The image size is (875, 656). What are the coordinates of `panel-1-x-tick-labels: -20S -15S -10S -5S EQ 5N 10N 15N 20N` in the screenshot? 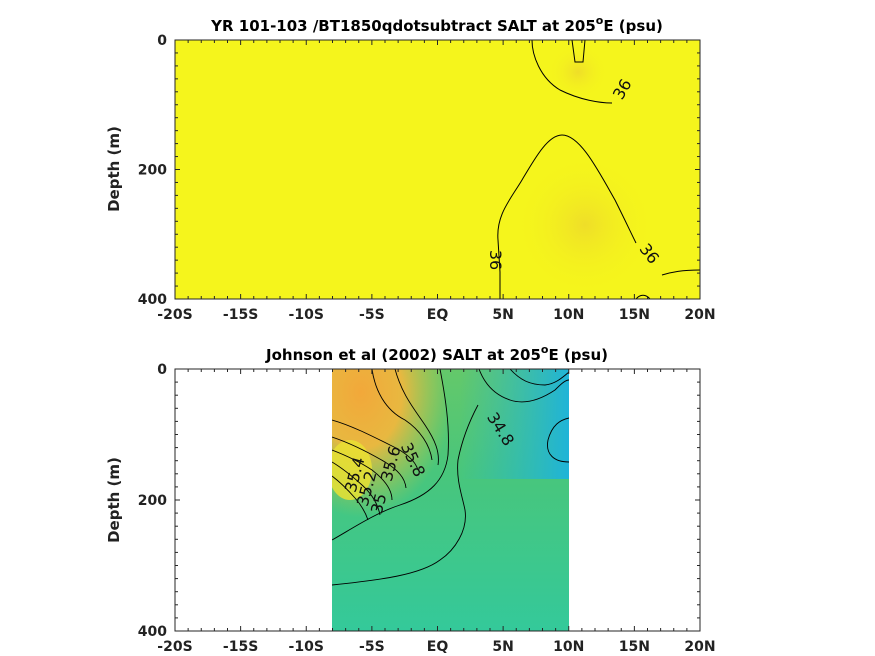 It's located at (436, 315).